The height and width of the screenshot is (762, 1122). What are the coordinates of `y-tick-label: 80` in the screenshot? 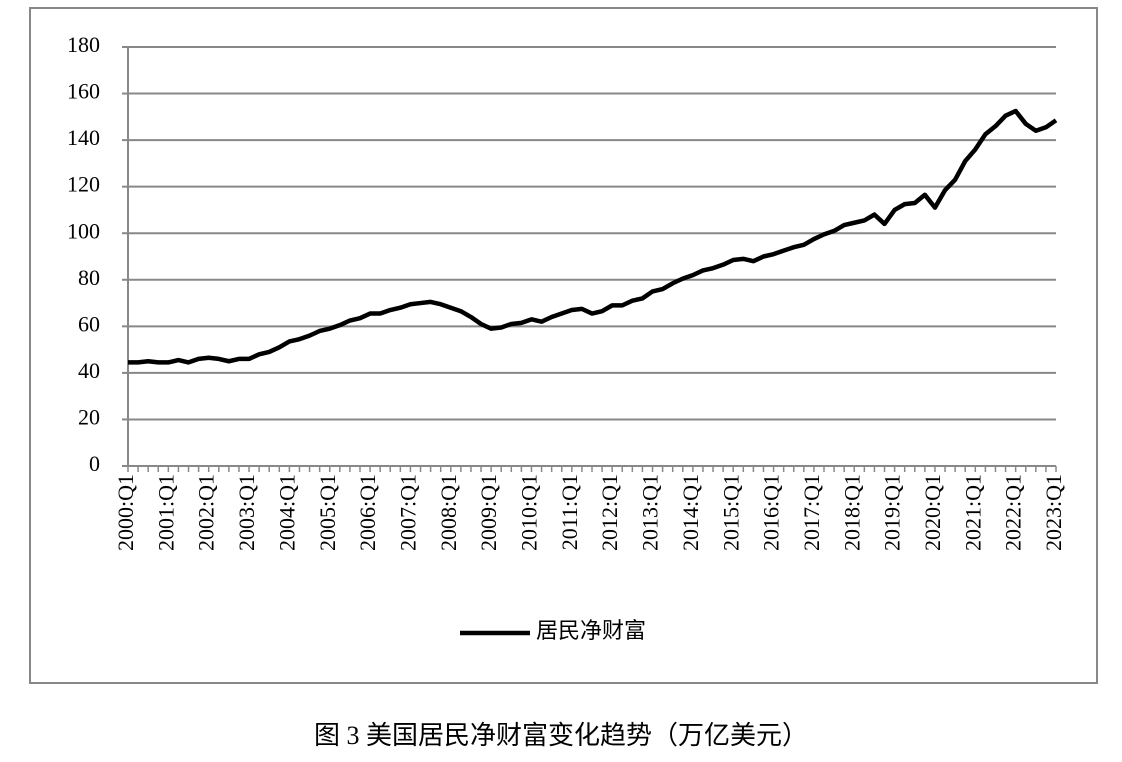 It's located at (89, 277).